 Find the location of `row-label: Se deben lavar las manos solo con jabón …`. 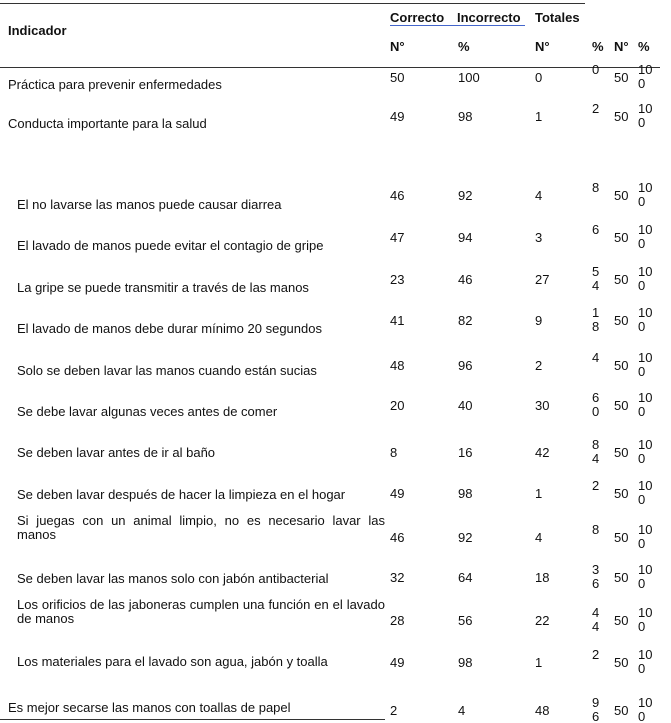

row-label: Se deben lavar las manos solo con jabón … is located at coordinates (173, 578).